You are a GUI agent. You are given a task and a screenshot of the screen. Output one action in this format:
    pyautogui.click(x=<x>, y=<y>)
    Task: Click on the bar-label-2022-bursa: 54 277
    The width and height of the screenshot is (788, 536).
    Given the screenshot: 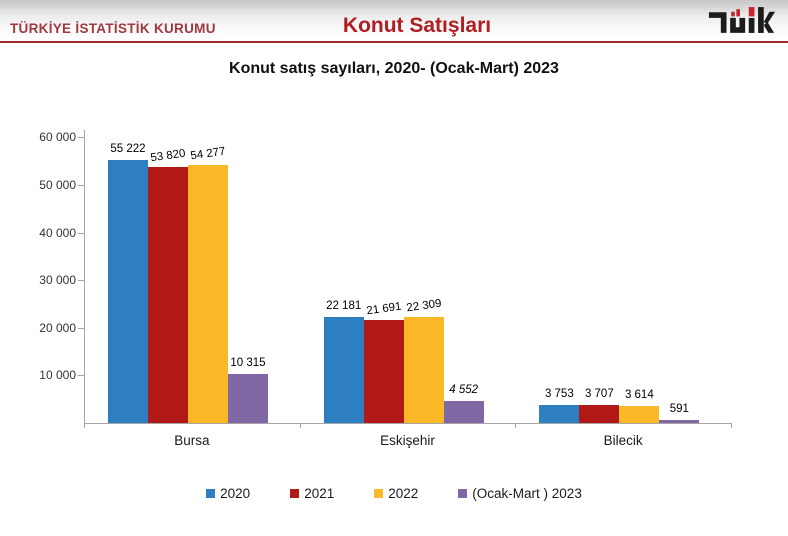 What is the action you would take?
    pyautogui.click(x=208, y=154)
    